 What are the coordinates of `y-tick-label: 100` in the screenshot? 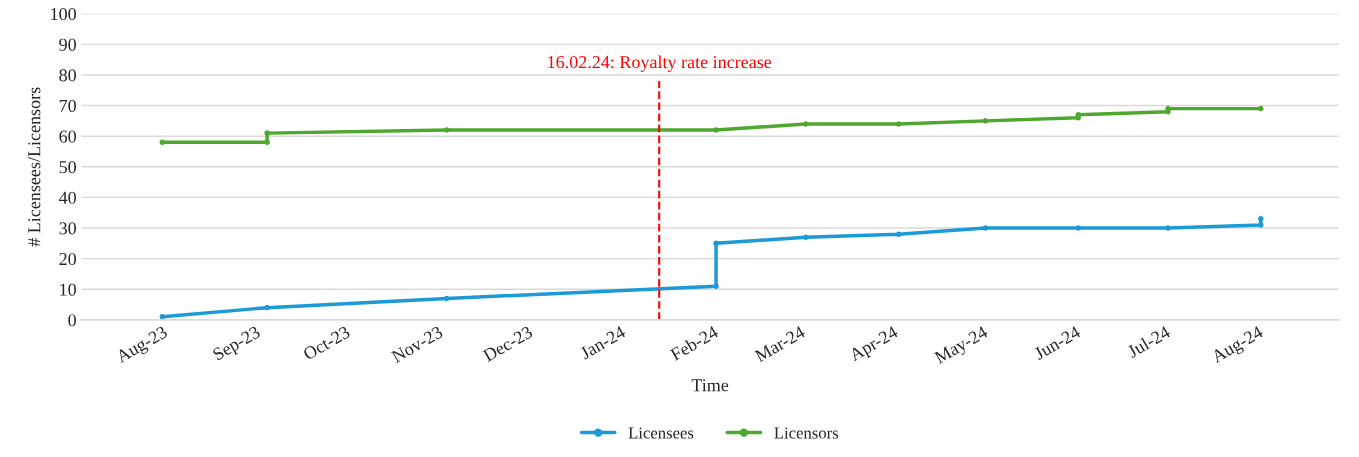 It's located at (63, 14).